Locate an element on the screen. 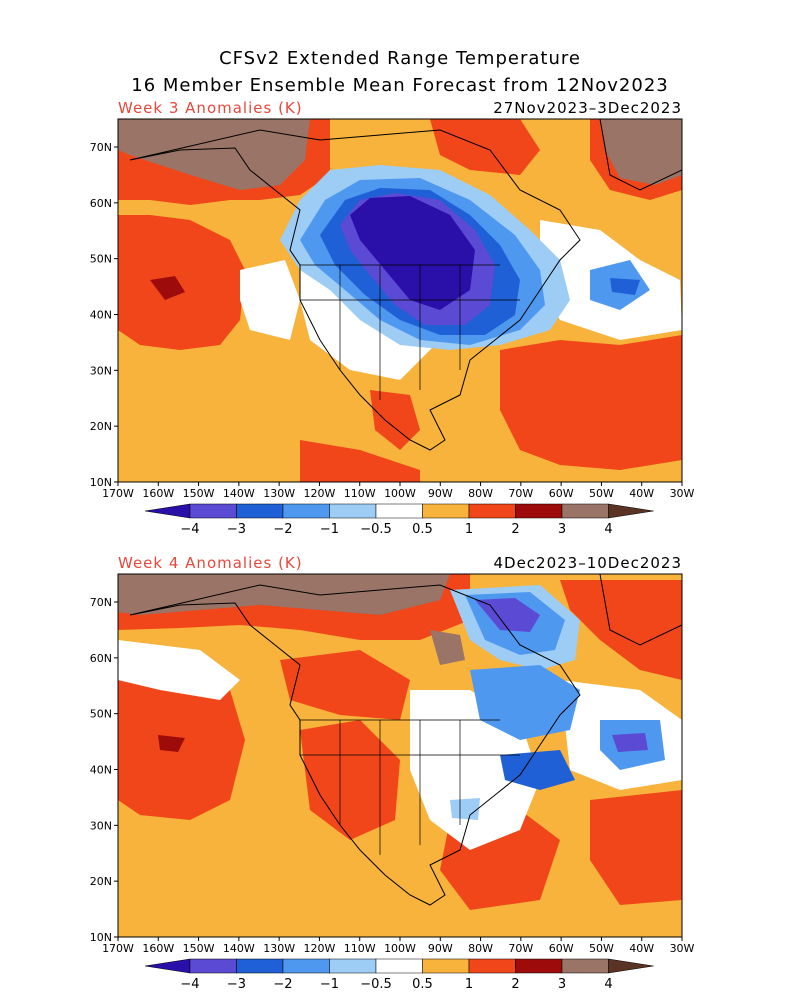 This screenshot has width=800, height=1000. week4-atlantic-warm is located at coordinates (636, 847).